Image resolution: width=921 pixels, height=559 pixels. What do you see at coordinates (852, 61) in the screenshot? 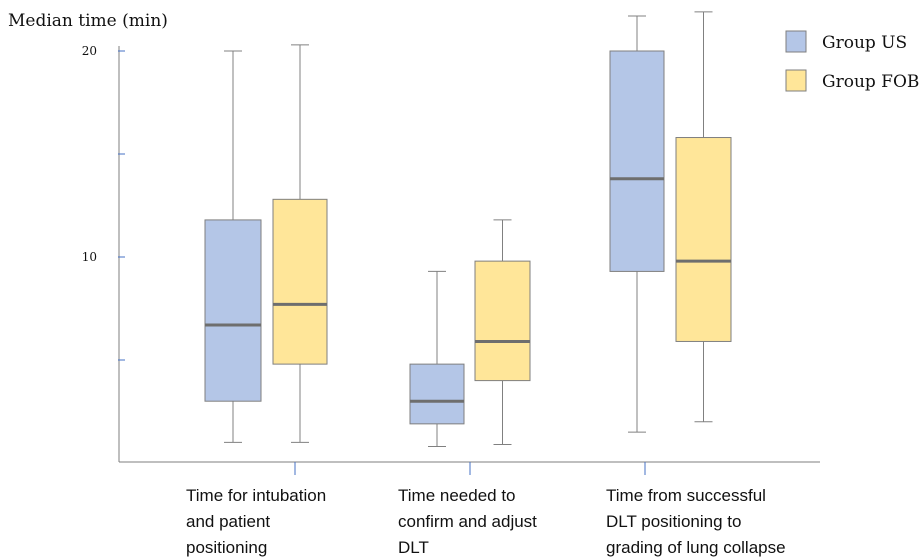
I see `legend: Group US Group FOB` at bounding box center [852, 61].